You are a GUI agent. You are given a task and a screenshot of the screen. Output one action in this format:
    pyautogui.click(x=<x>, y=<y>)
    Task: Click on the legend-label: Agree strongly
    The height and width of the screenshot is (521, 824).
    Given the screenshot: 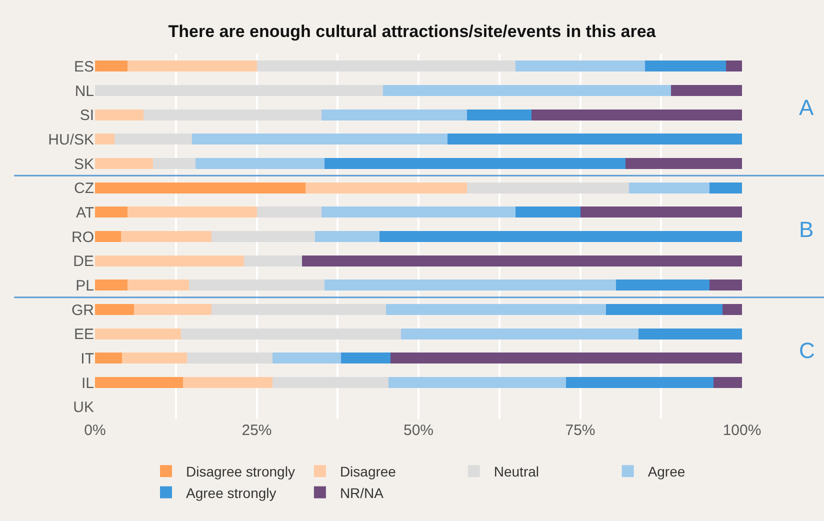 What is the action you would take?
    pyautogui.click(x=231, y=492)
    